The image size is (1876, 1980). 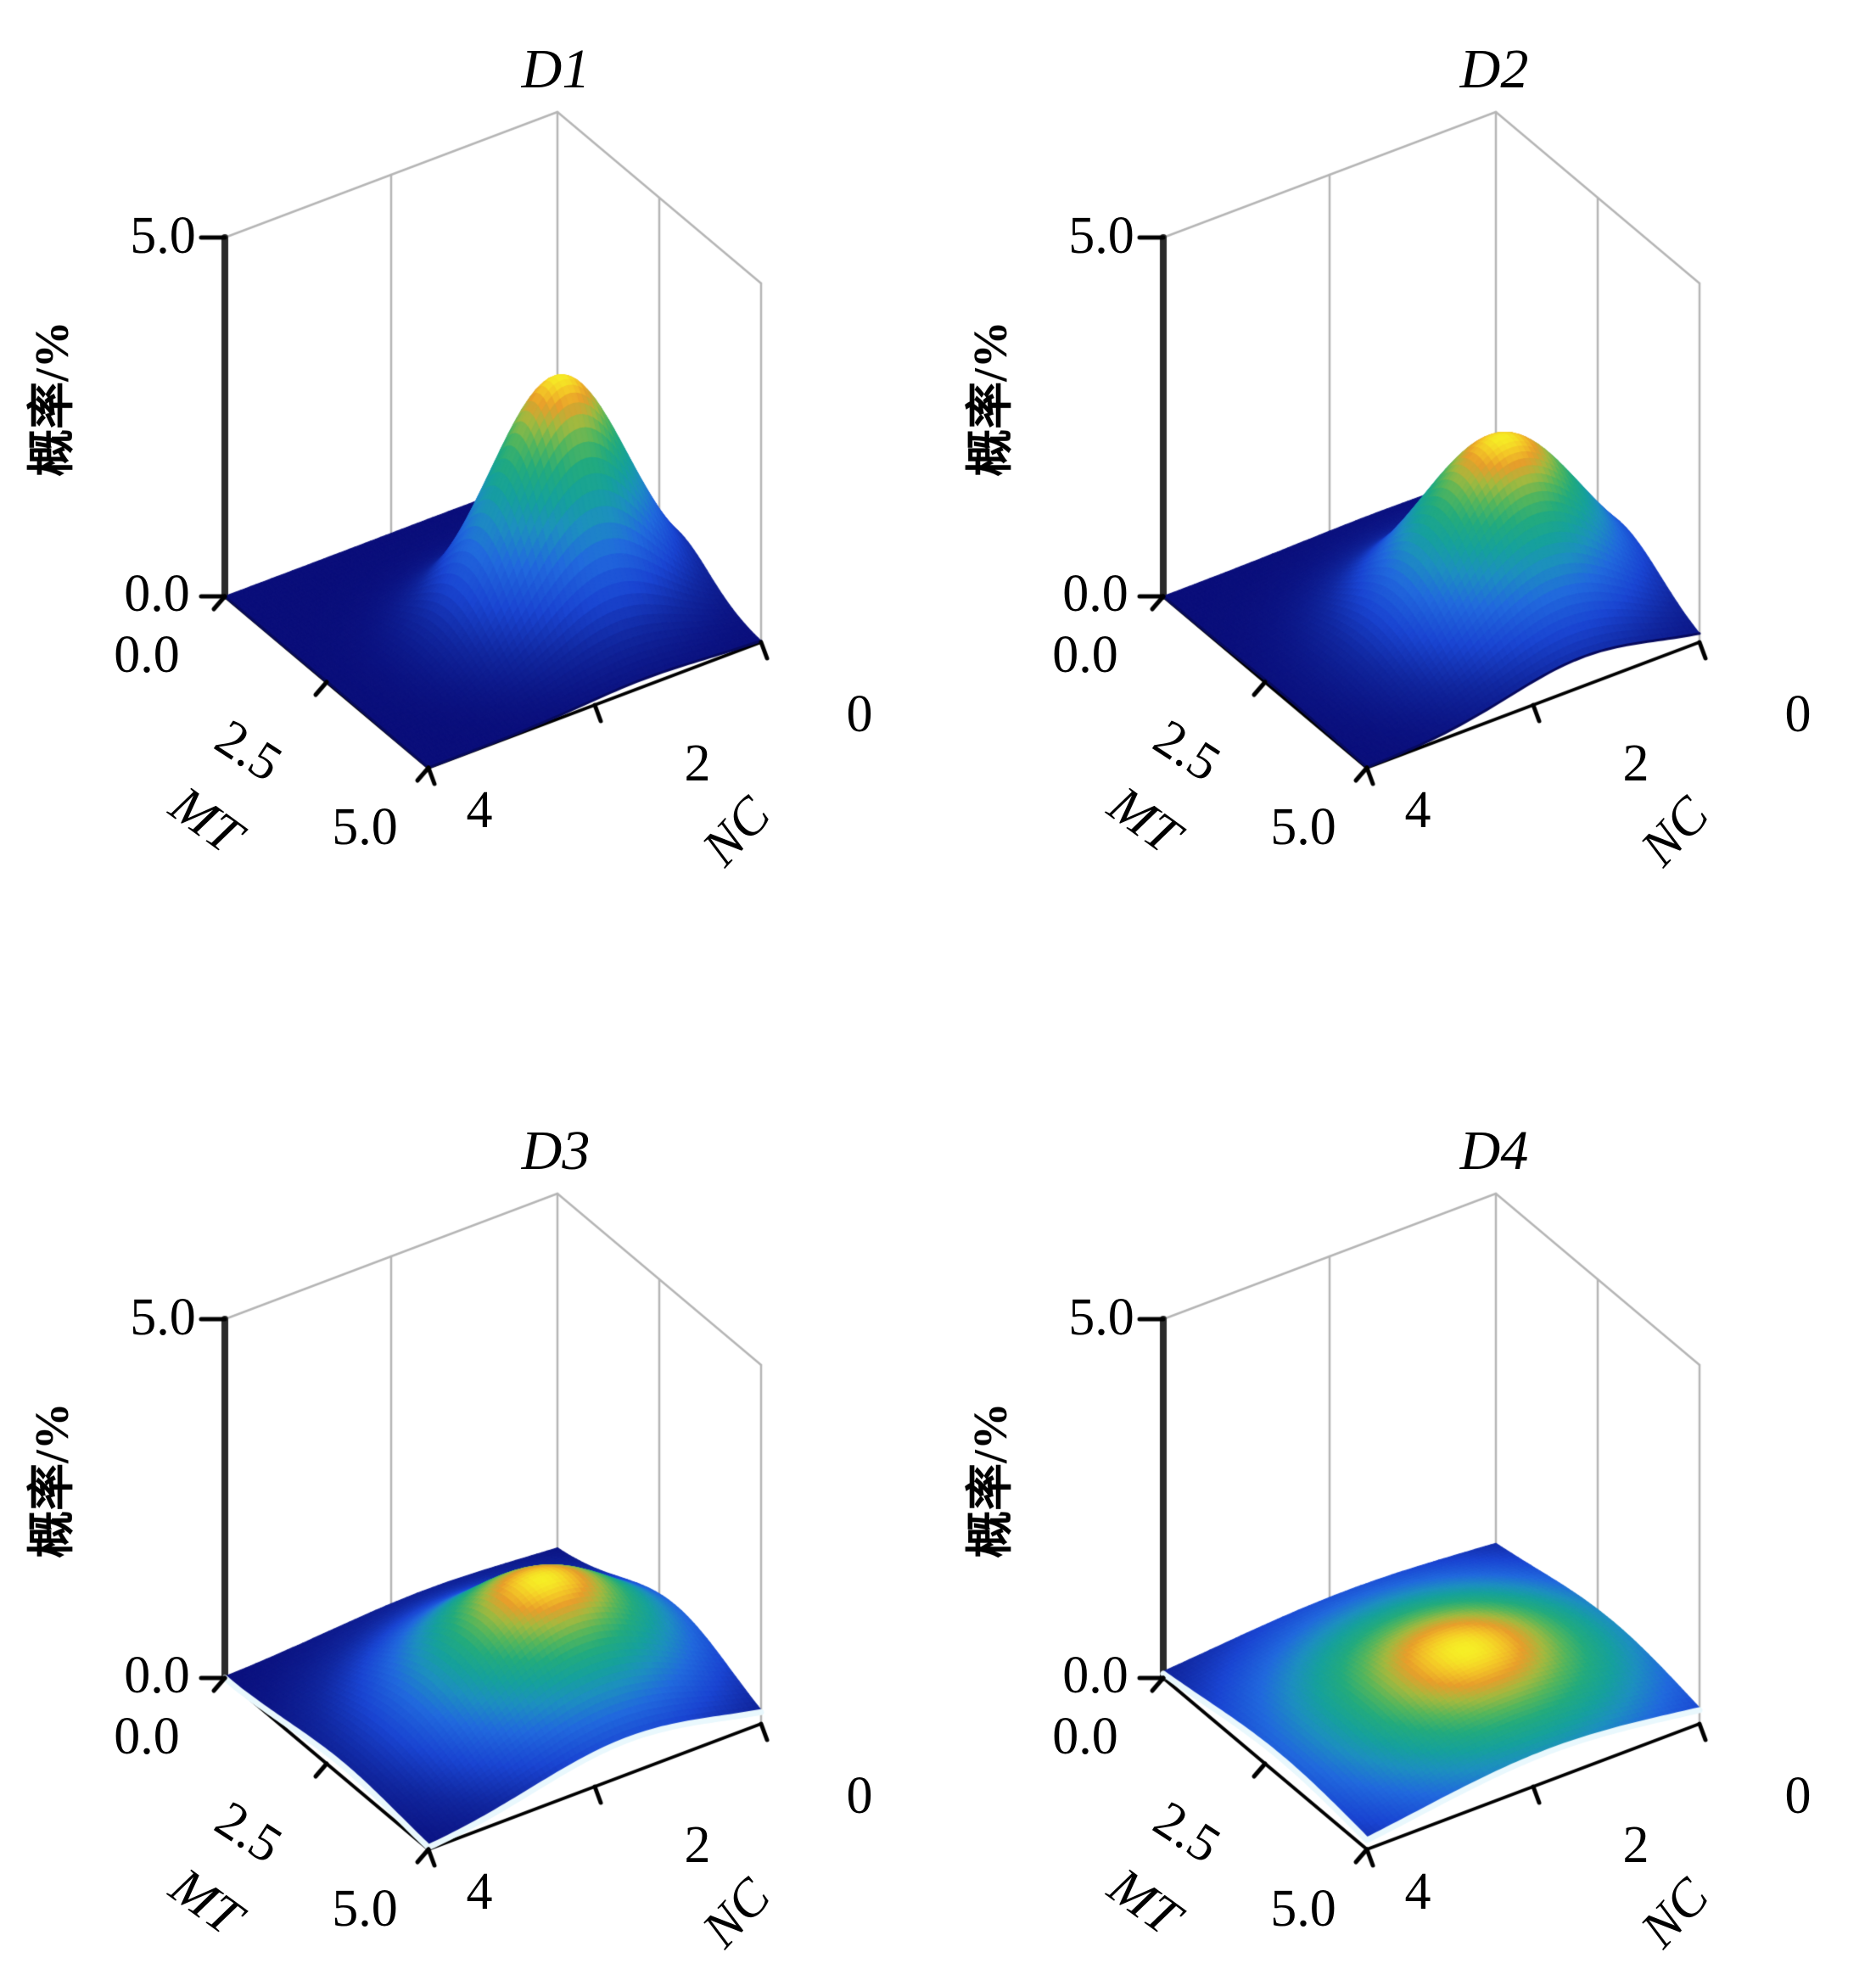 I want to click on plot-title: D4, so click(x=1494, y=1151).